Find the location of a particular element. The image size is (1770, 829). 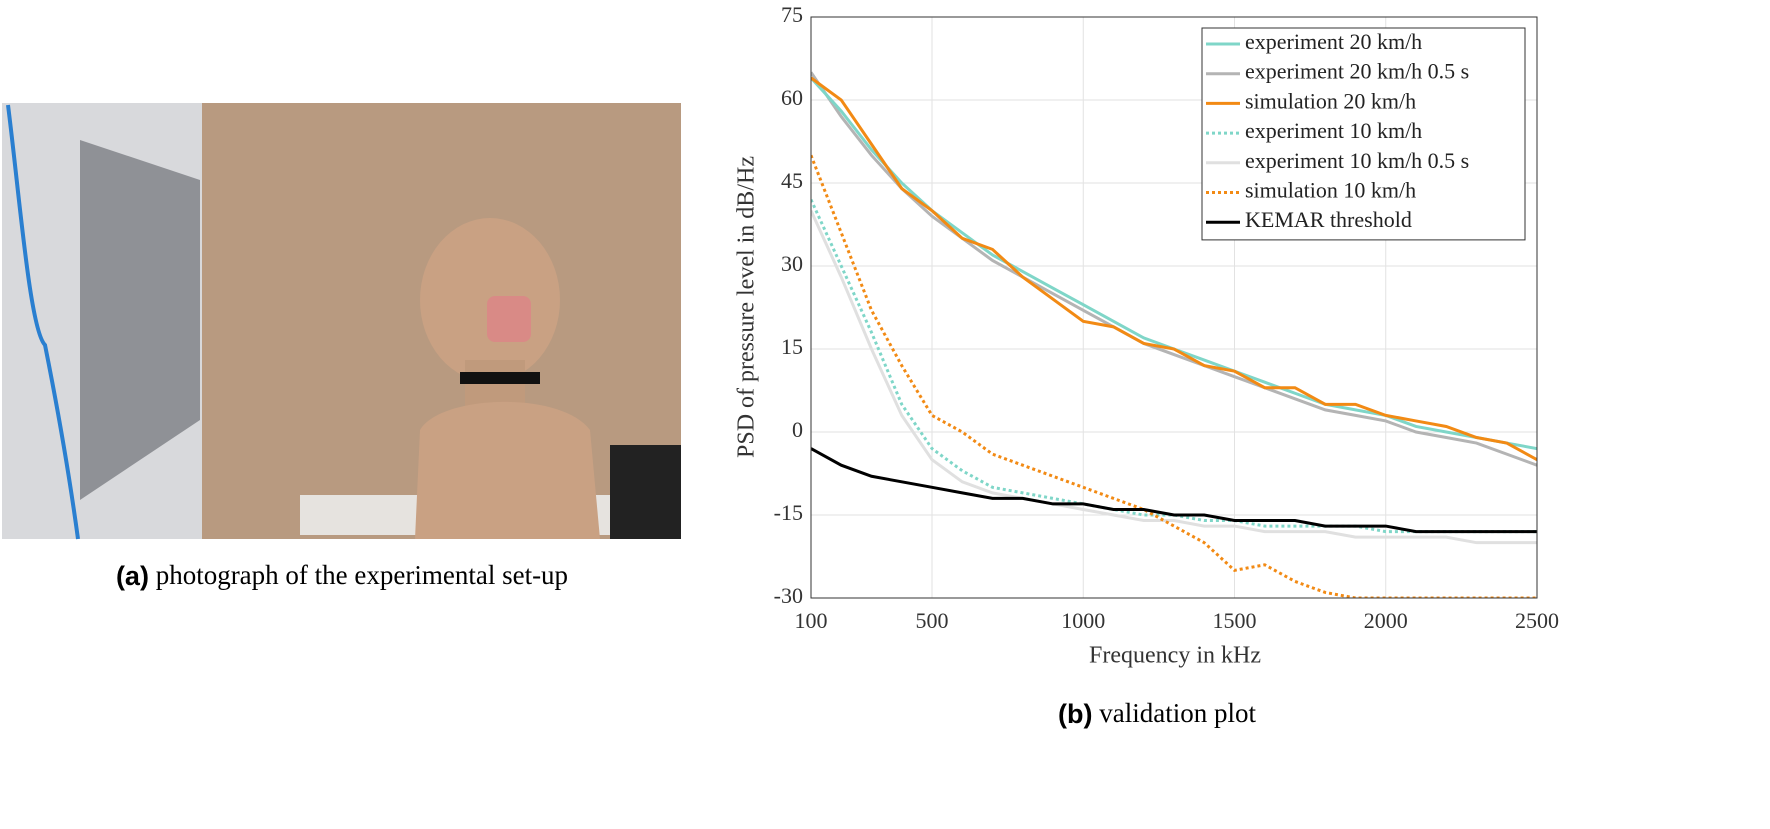

photo-shoulders is located at coordinates (507, 470).